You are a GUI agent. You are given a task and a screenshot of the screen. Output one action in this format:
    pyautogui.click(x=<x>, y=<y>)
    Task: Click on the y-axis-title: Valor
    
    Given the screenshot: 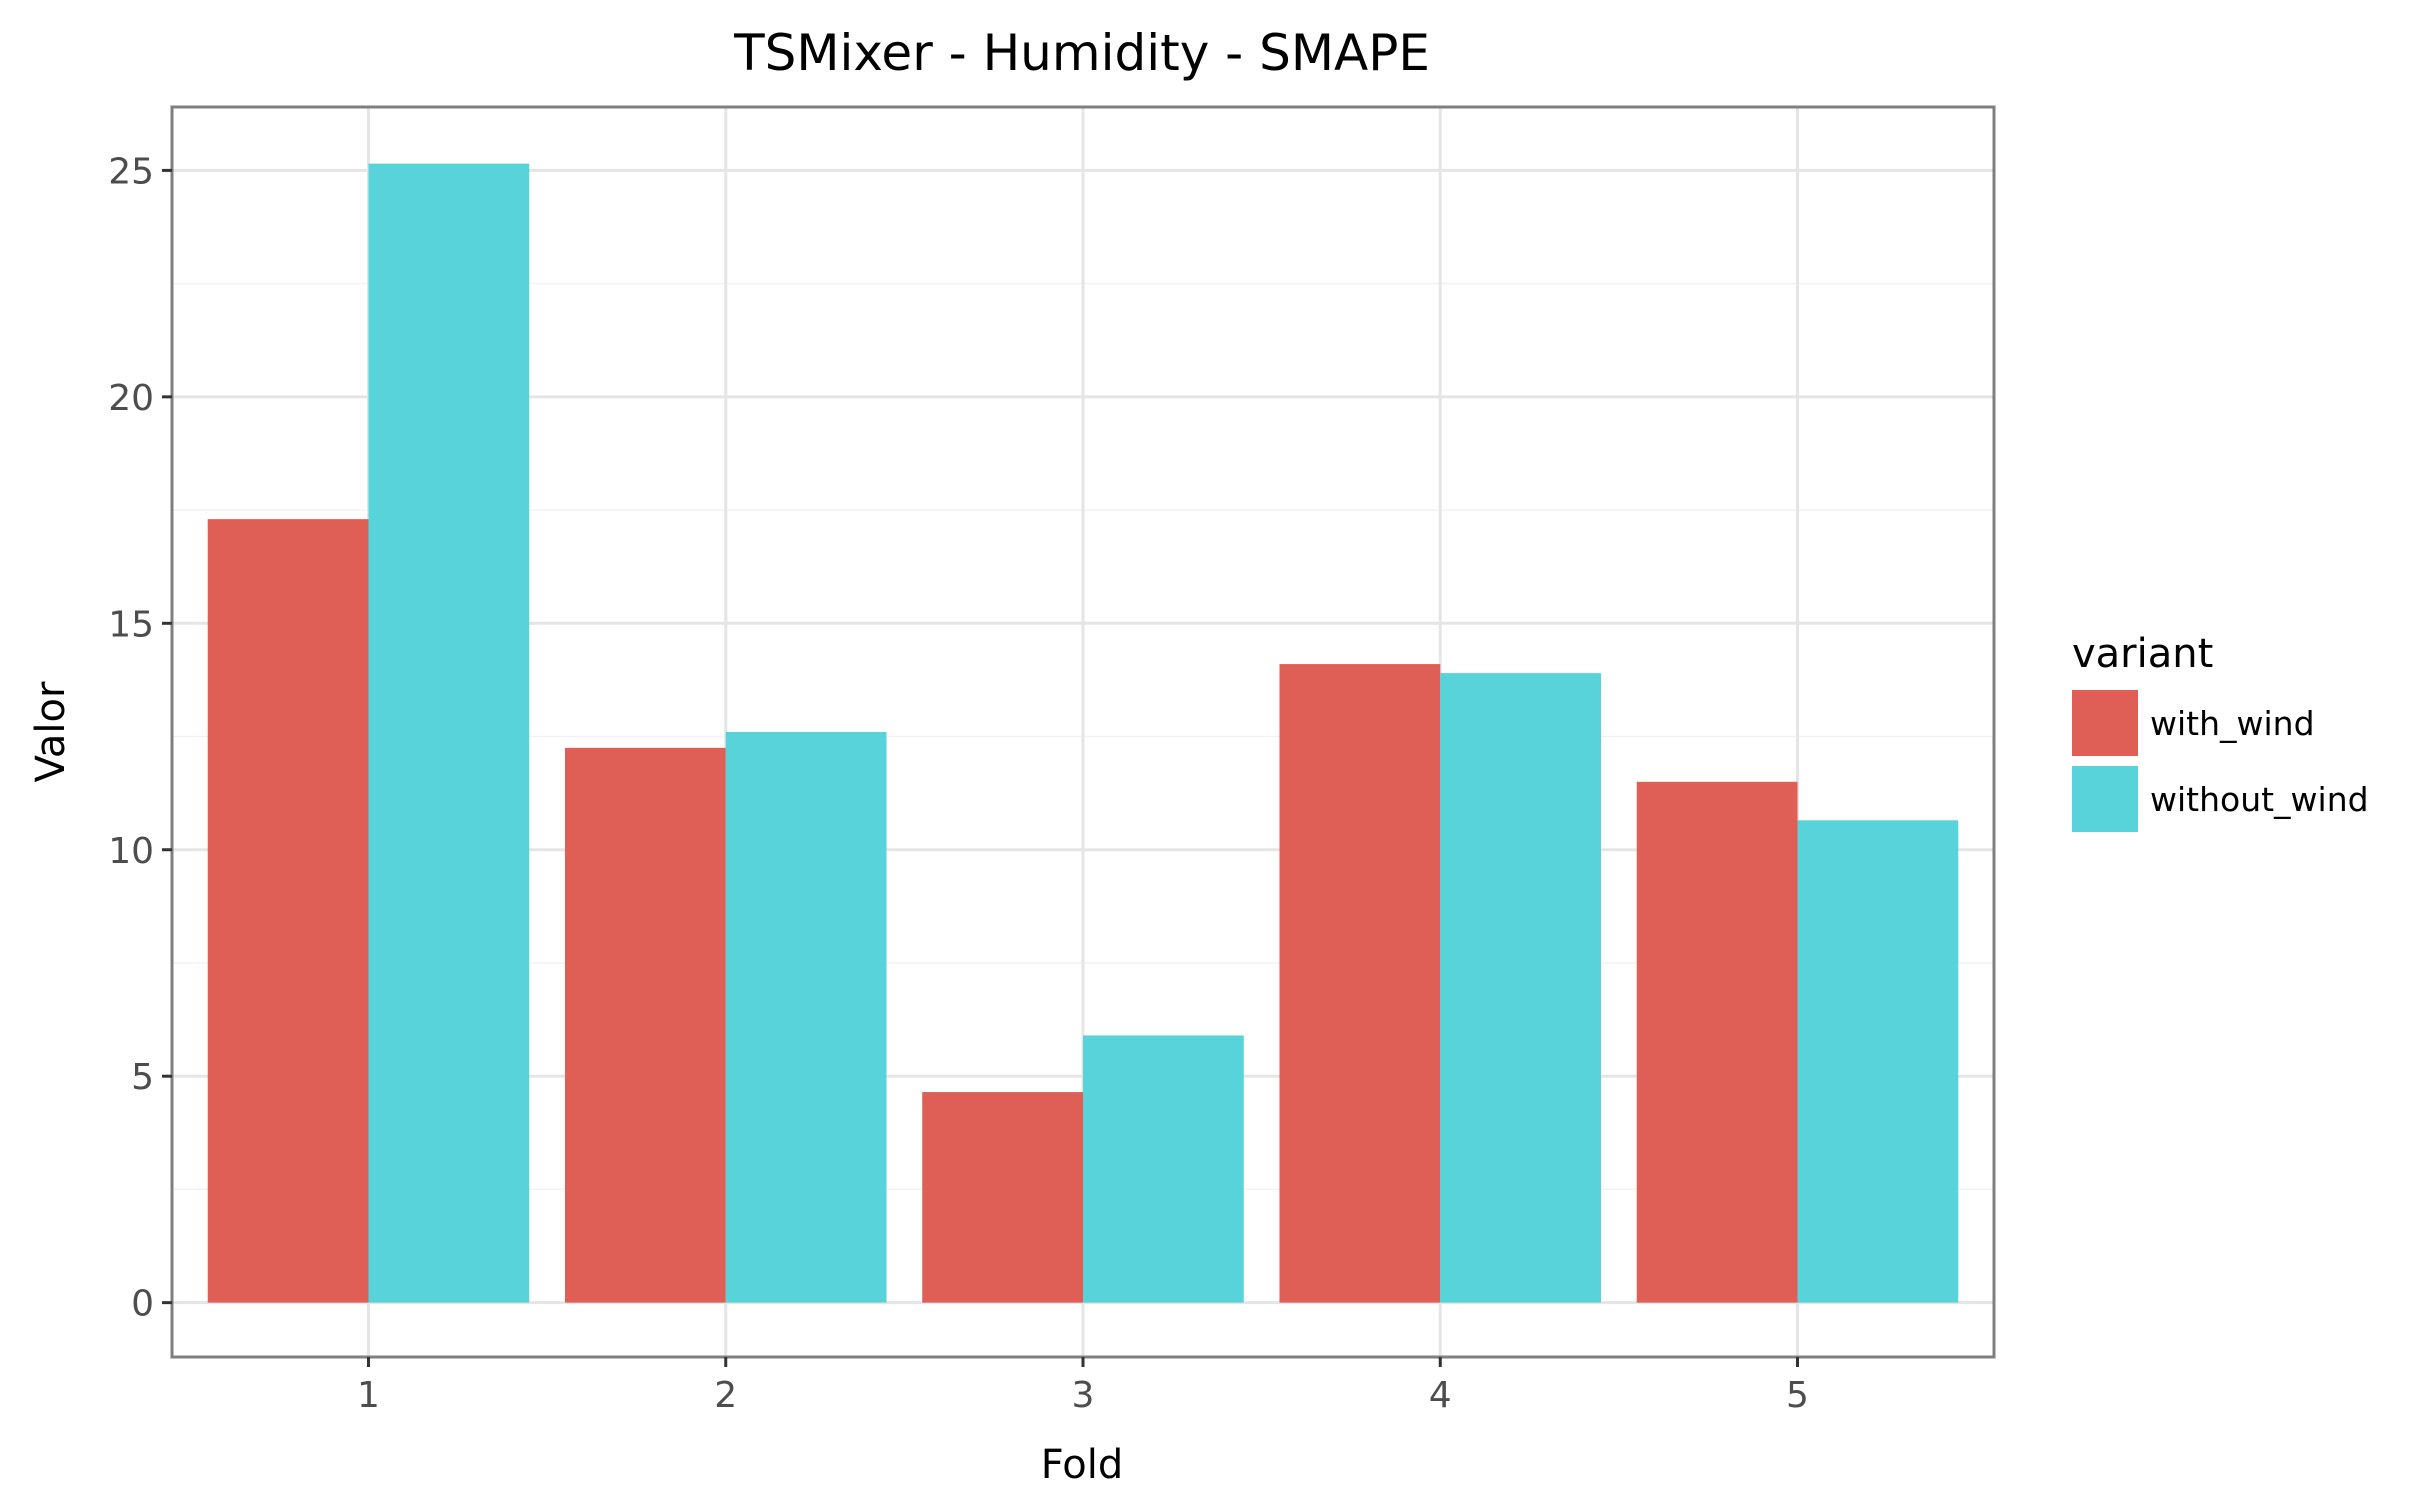 What is the action you would take?
    pyautogui.click(x=51, y=731)
    